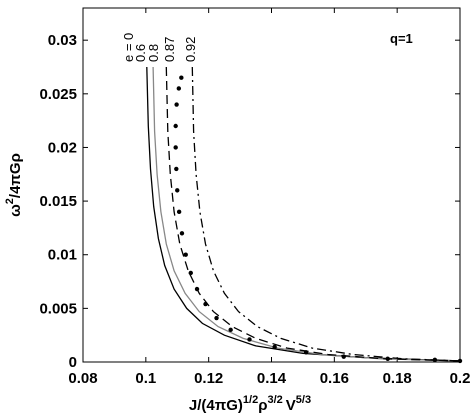  I want to click on curve-label: 0.92, so click(190, 49).